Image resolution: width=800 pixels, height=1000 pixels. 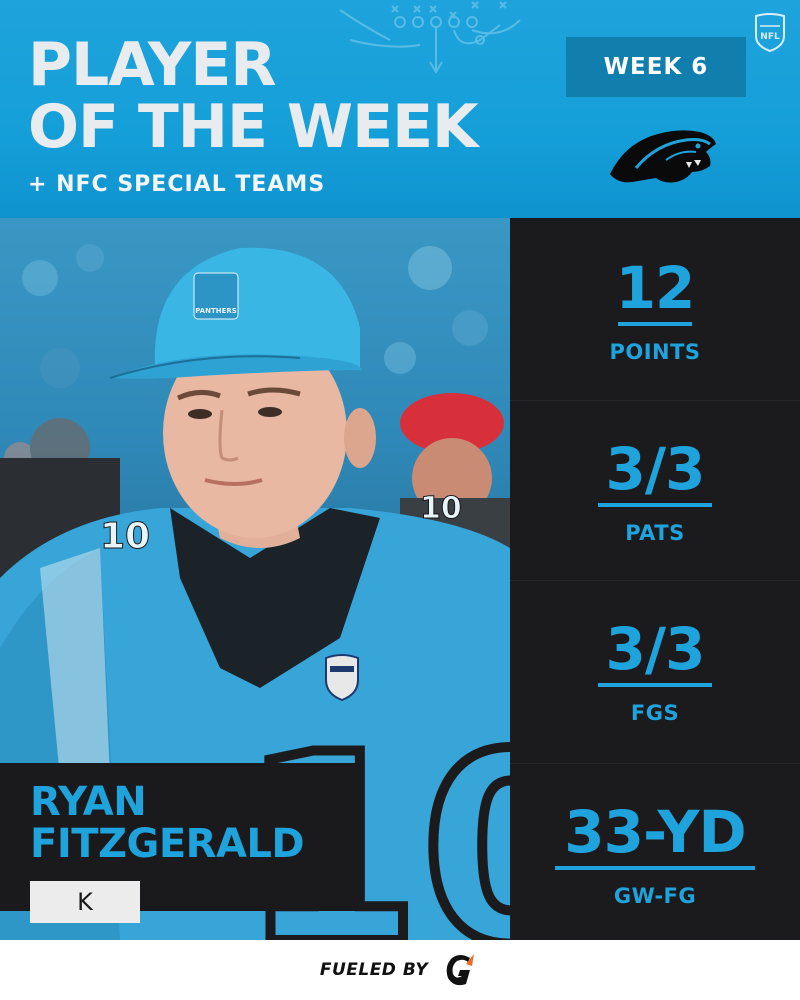 I want to click on gatorade-g-icon, so click(x=460, y=970).